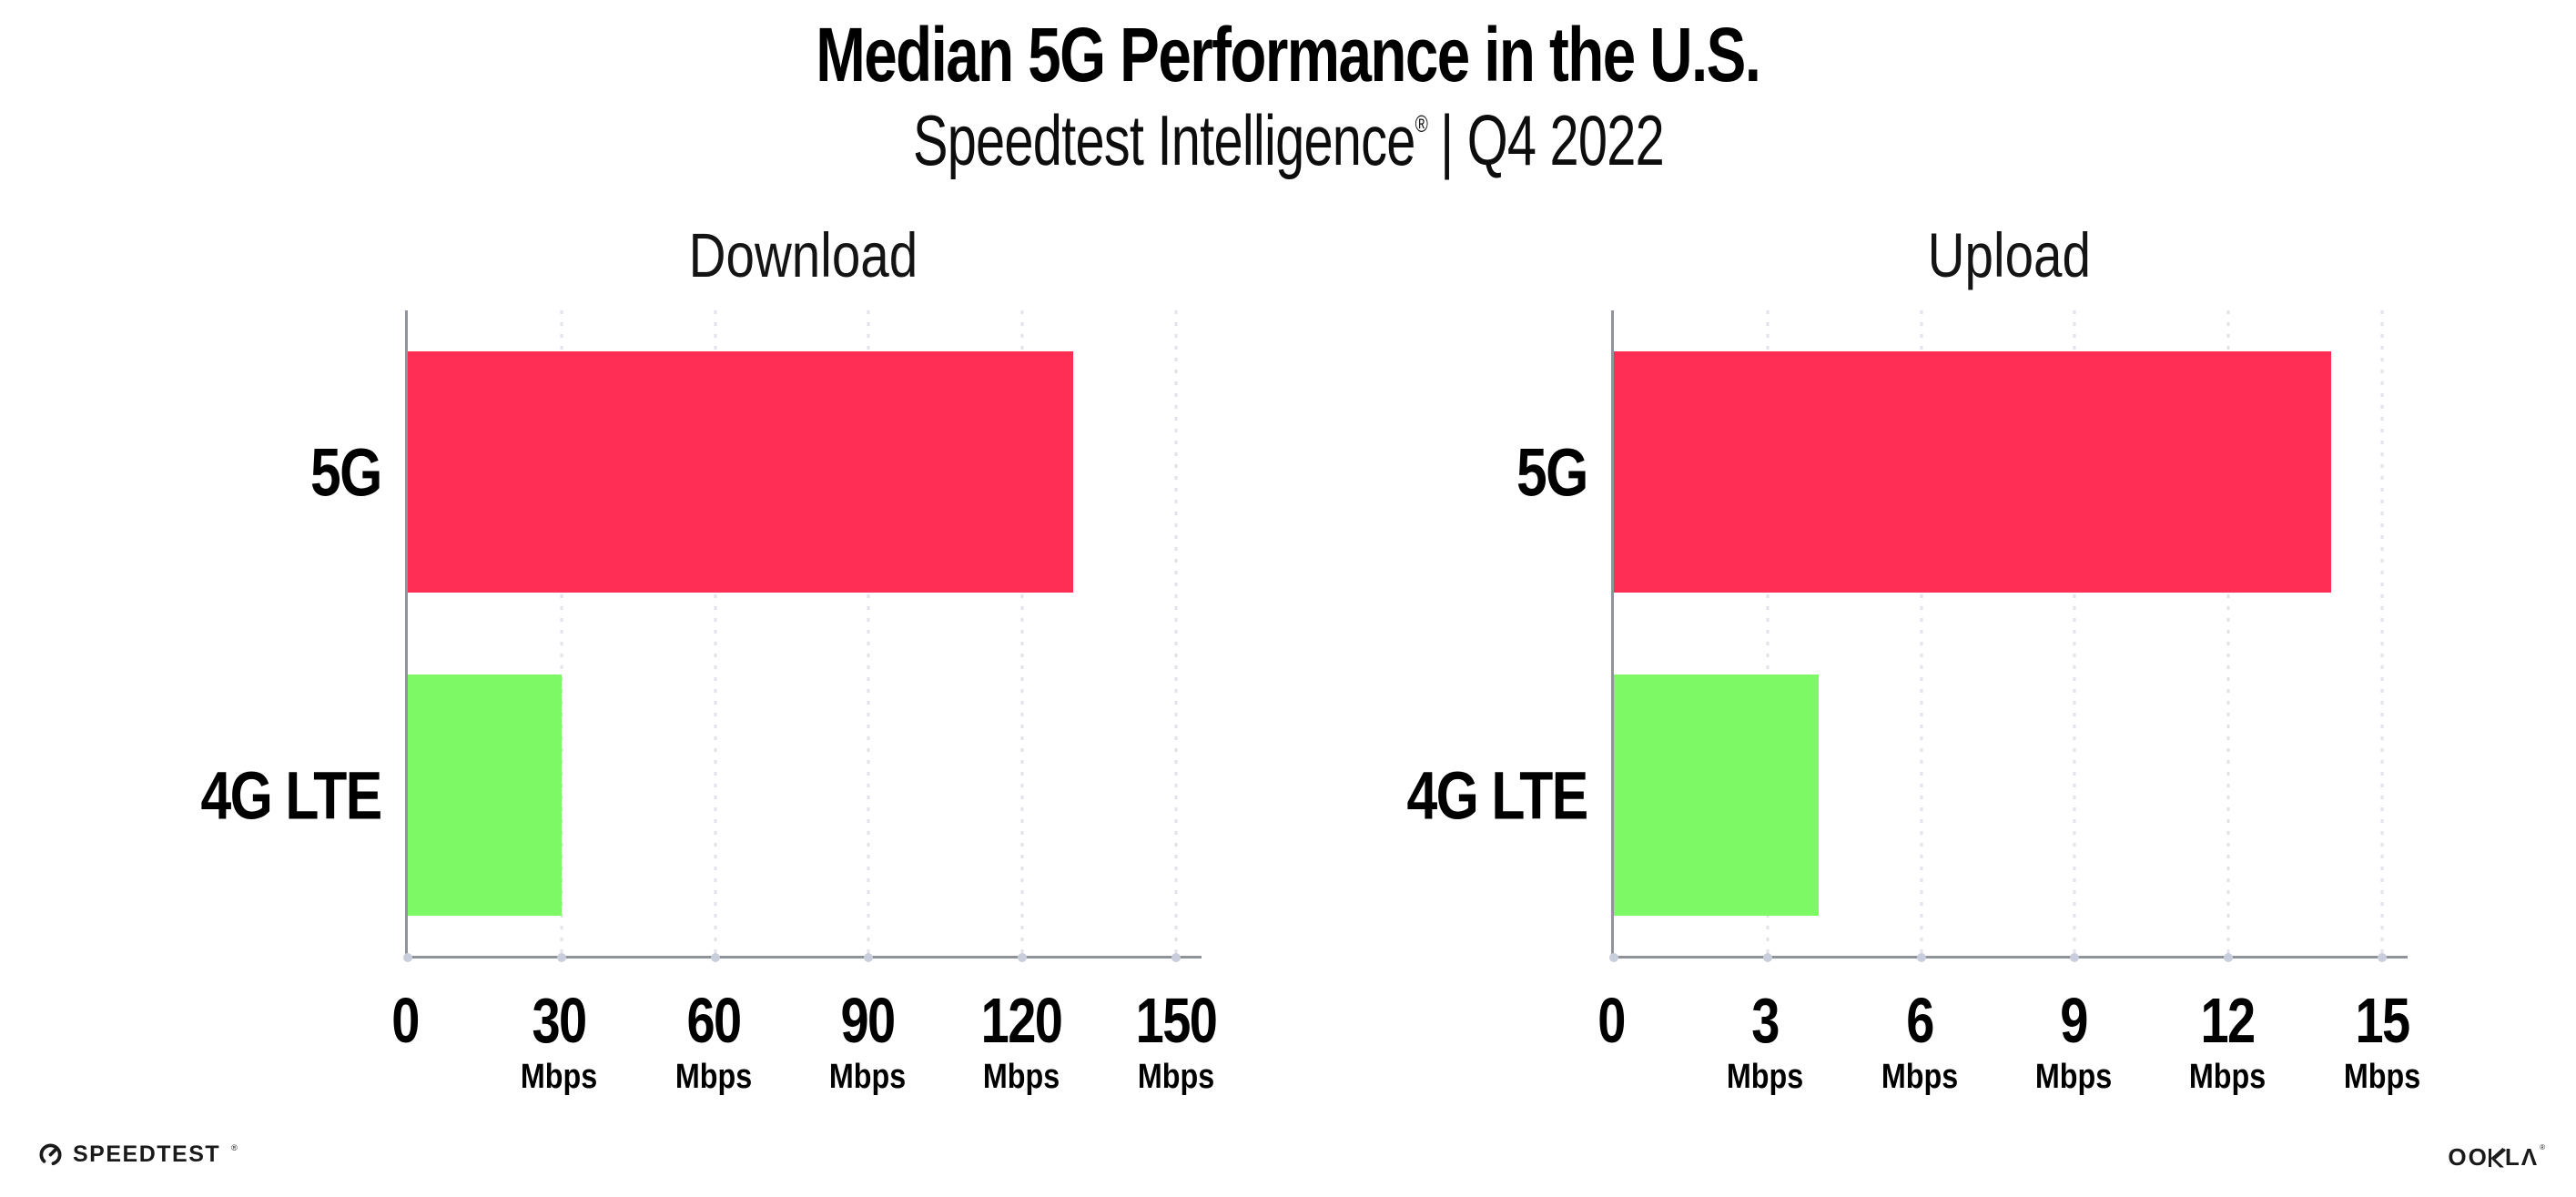  I want to click on x-tick-value: 6, so click(1919, 1021).